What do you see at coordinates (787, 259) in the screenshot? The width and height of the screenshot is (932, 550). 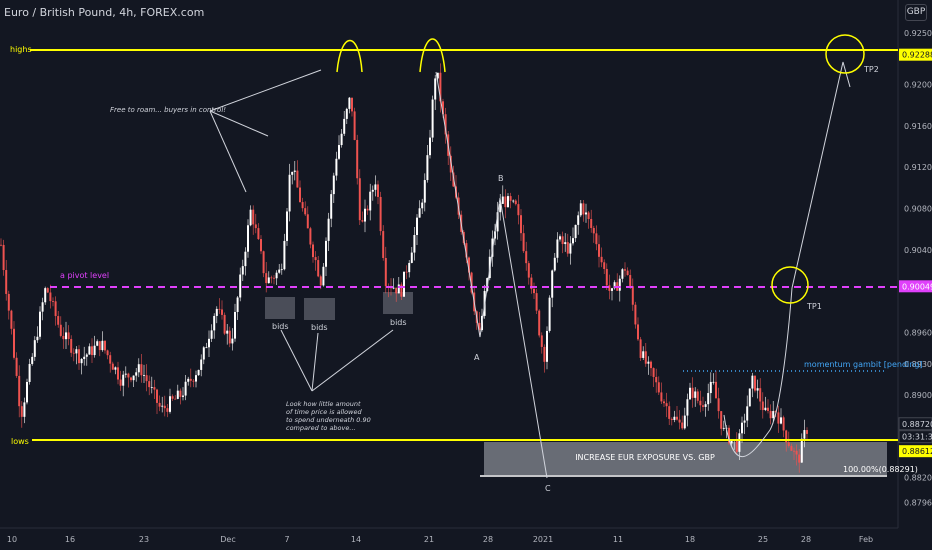 I see `projection-path` at bounding box center [787, 259].